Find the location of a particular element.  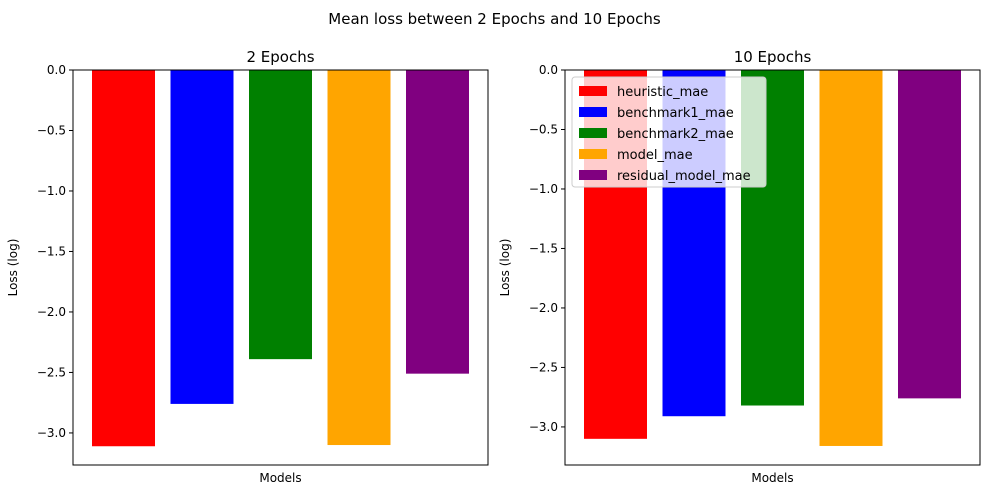

bar-benchmark1_mae is located at coordinates (202, 237).